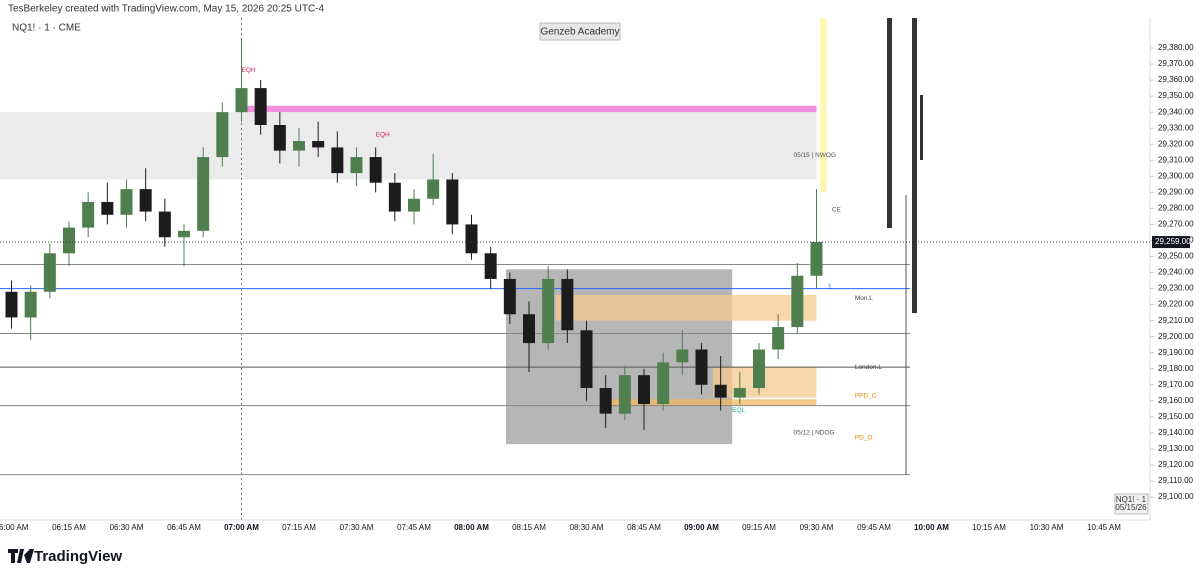  Describe the element at coordinates (874, 527) in the screenshot. I see `x-tick-label: 09:45 AM` at that location.